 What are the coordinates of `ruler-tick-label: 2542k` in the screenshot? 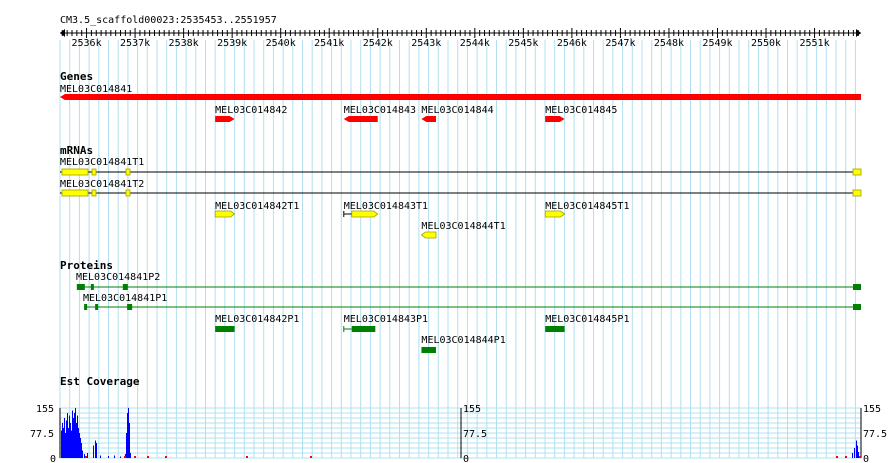 It's located at (378, 43).